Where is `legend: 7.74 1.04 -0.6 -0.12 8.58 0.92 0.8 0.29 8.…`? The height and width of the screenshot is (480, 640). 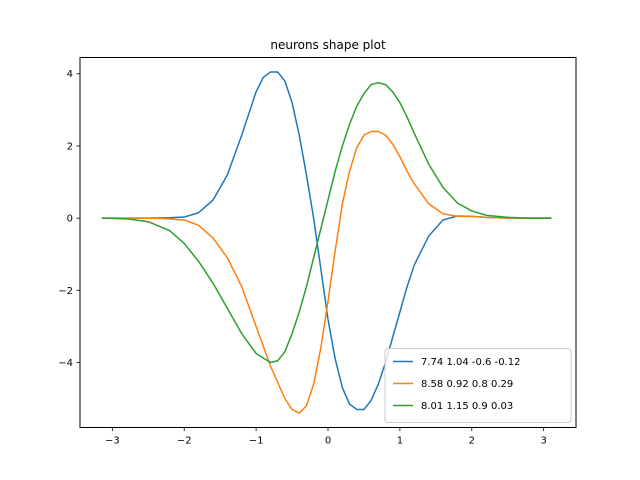 legend: 7.74 1.04 -0.6 -0.12 8.58 0.92 0.8 0.29 8.… is located at coordinates (478, 385).